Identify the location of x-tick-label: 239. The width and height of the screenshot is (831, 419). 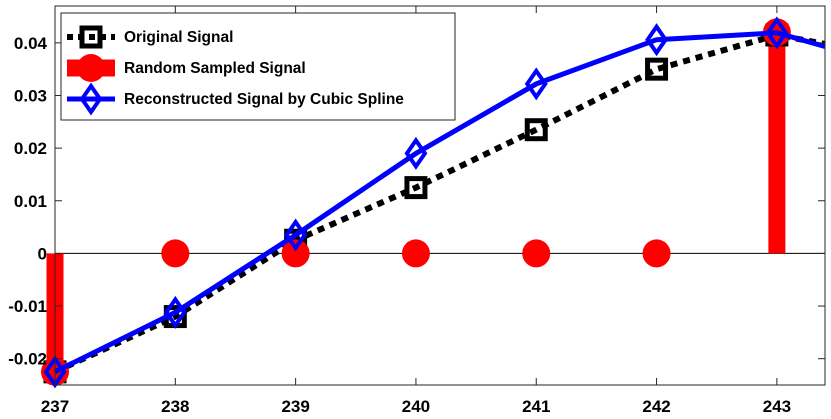
(295, 406).